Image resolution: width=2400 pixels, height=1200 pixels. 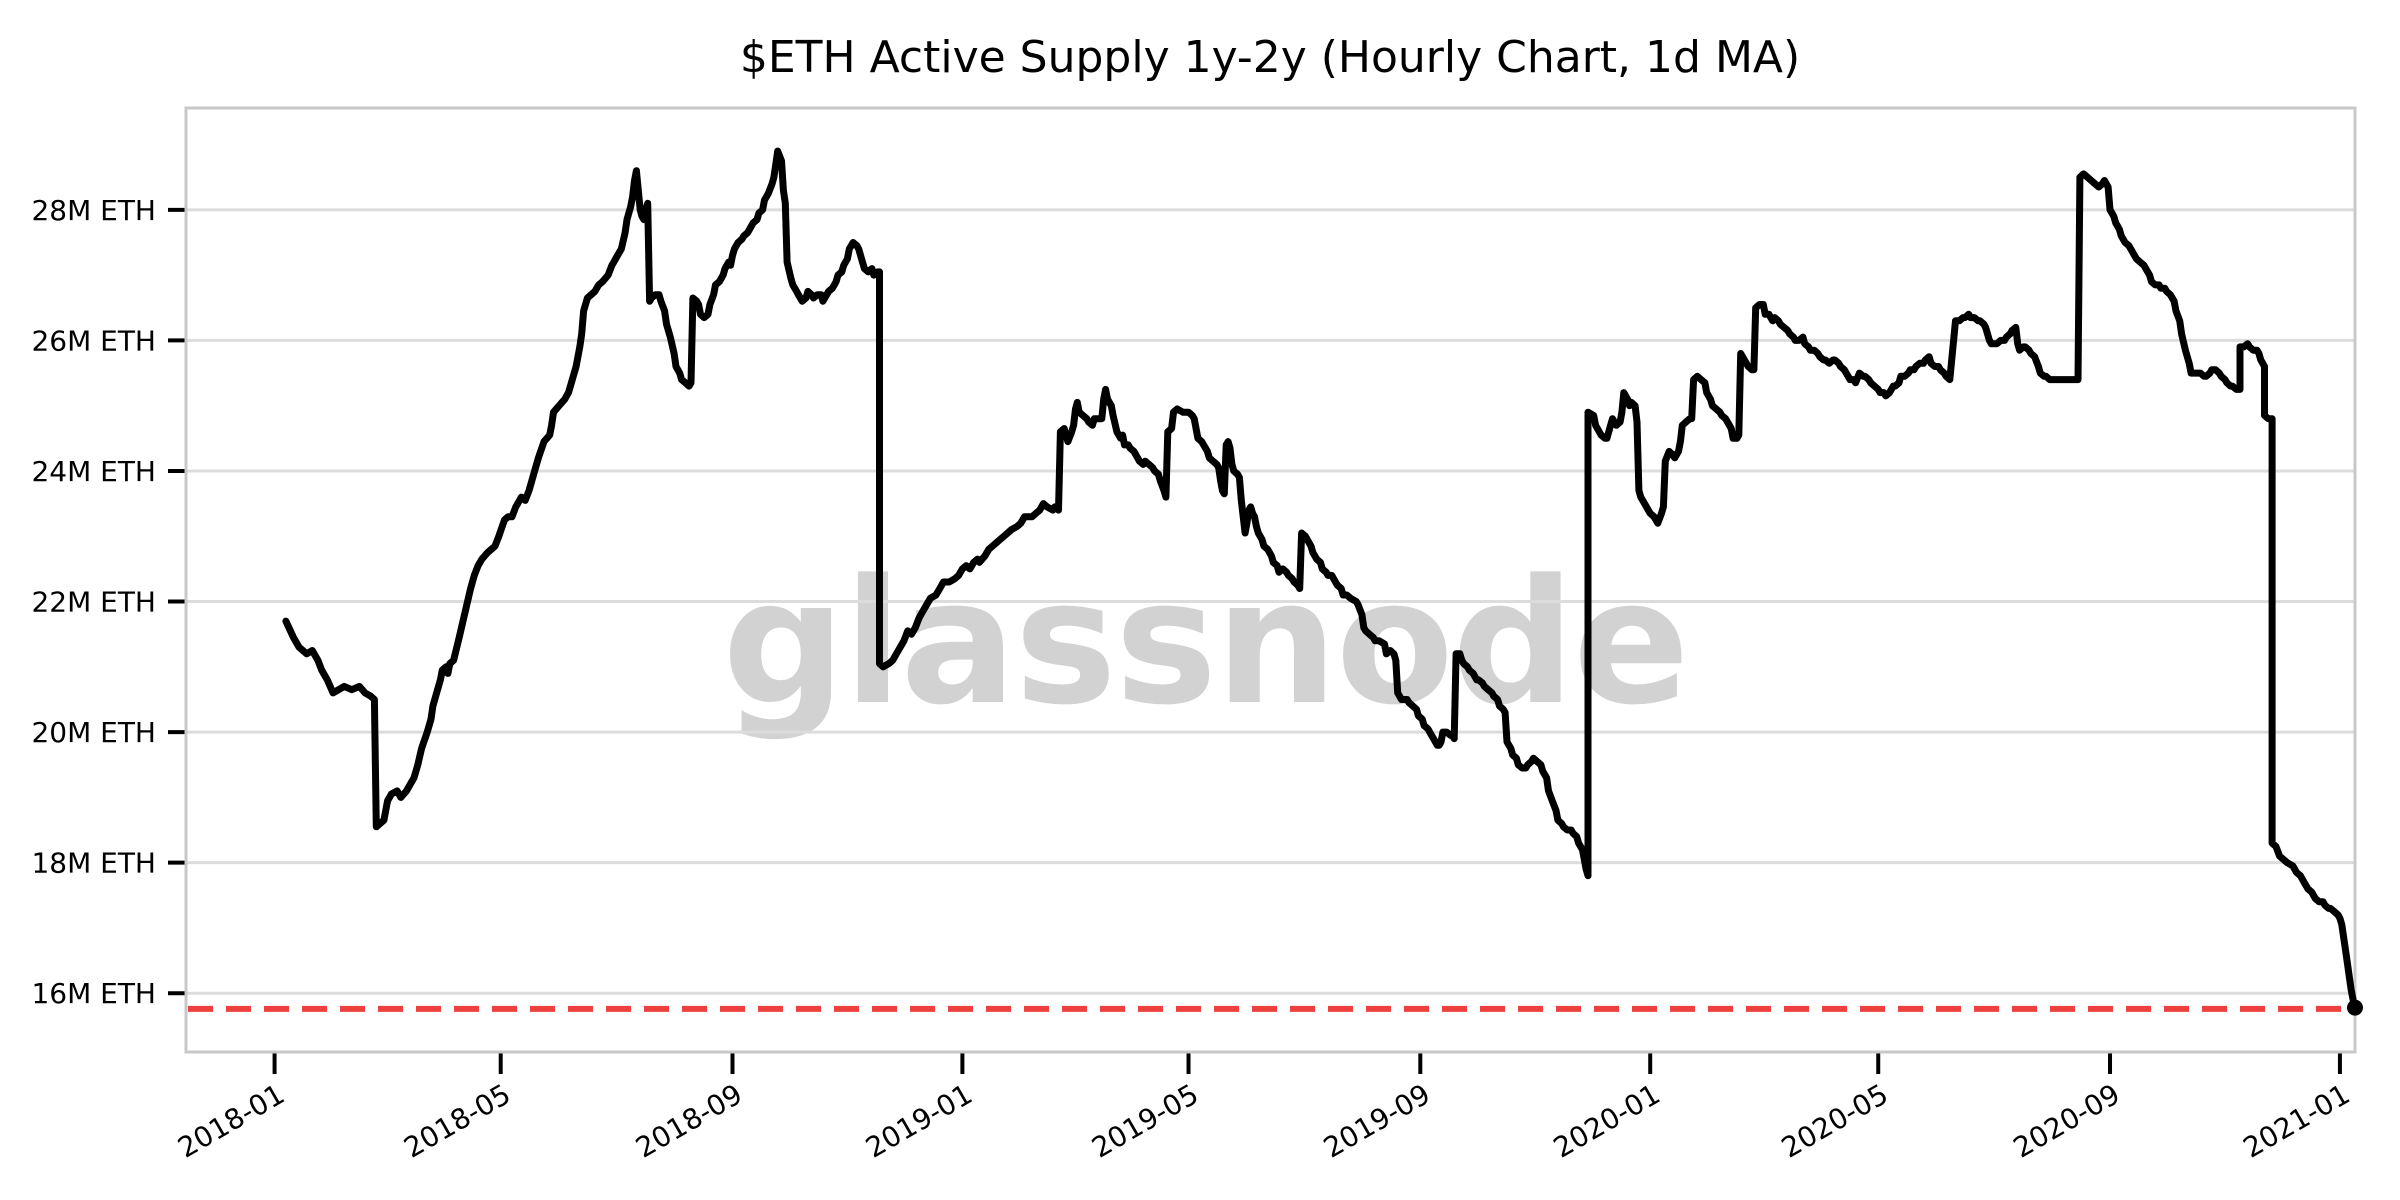 I want to click on y-tick-label: 28M ETH, so click(x=93, y=210).